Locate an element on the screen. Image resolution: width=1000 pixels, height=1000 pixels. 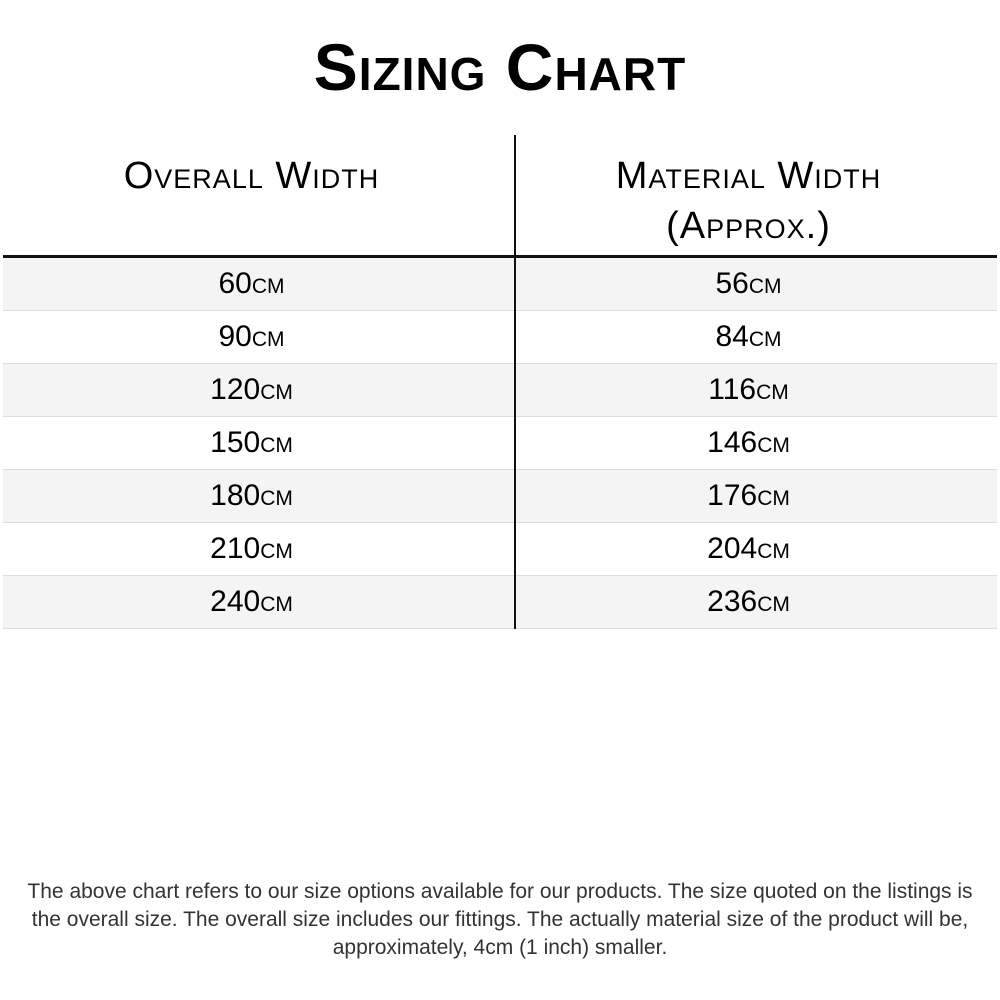
material-width-cell: 84cm is located at coordinates (748, 336).